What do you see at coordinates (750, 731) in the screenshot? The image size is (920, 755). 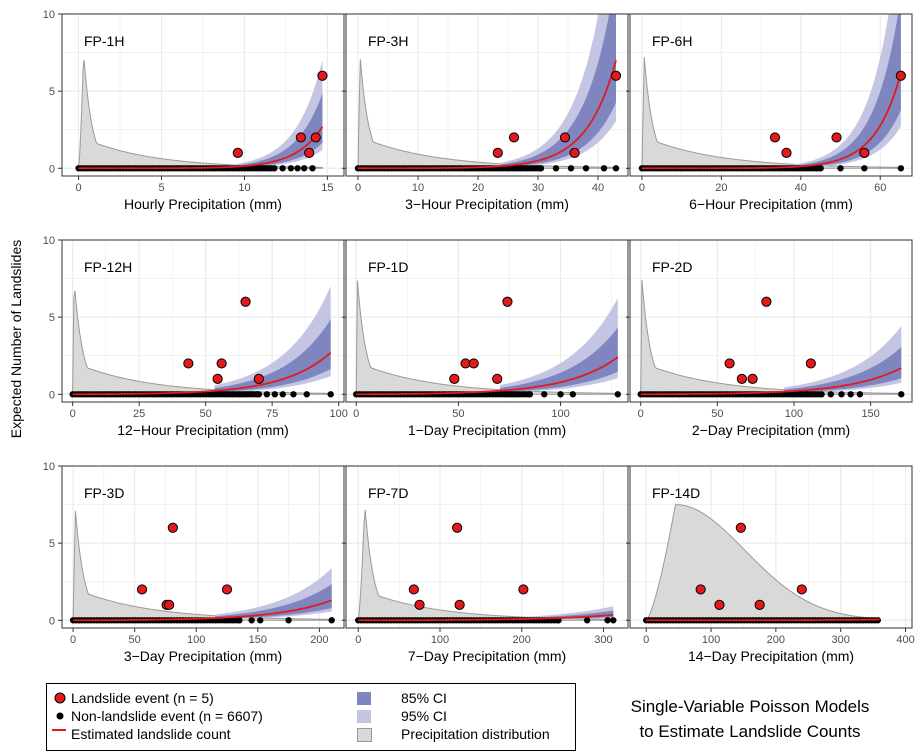 I see `caption-line-2: to Estimate Landslide Counts` at bounding box center [750, 731].